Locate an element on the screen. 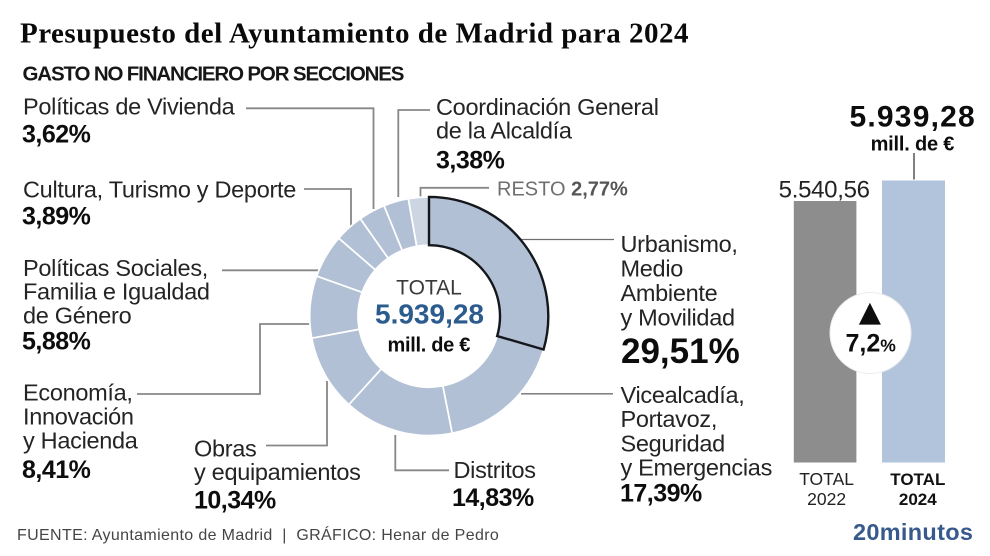  svg-text: 14,83% is located at coordinates (493, 498).